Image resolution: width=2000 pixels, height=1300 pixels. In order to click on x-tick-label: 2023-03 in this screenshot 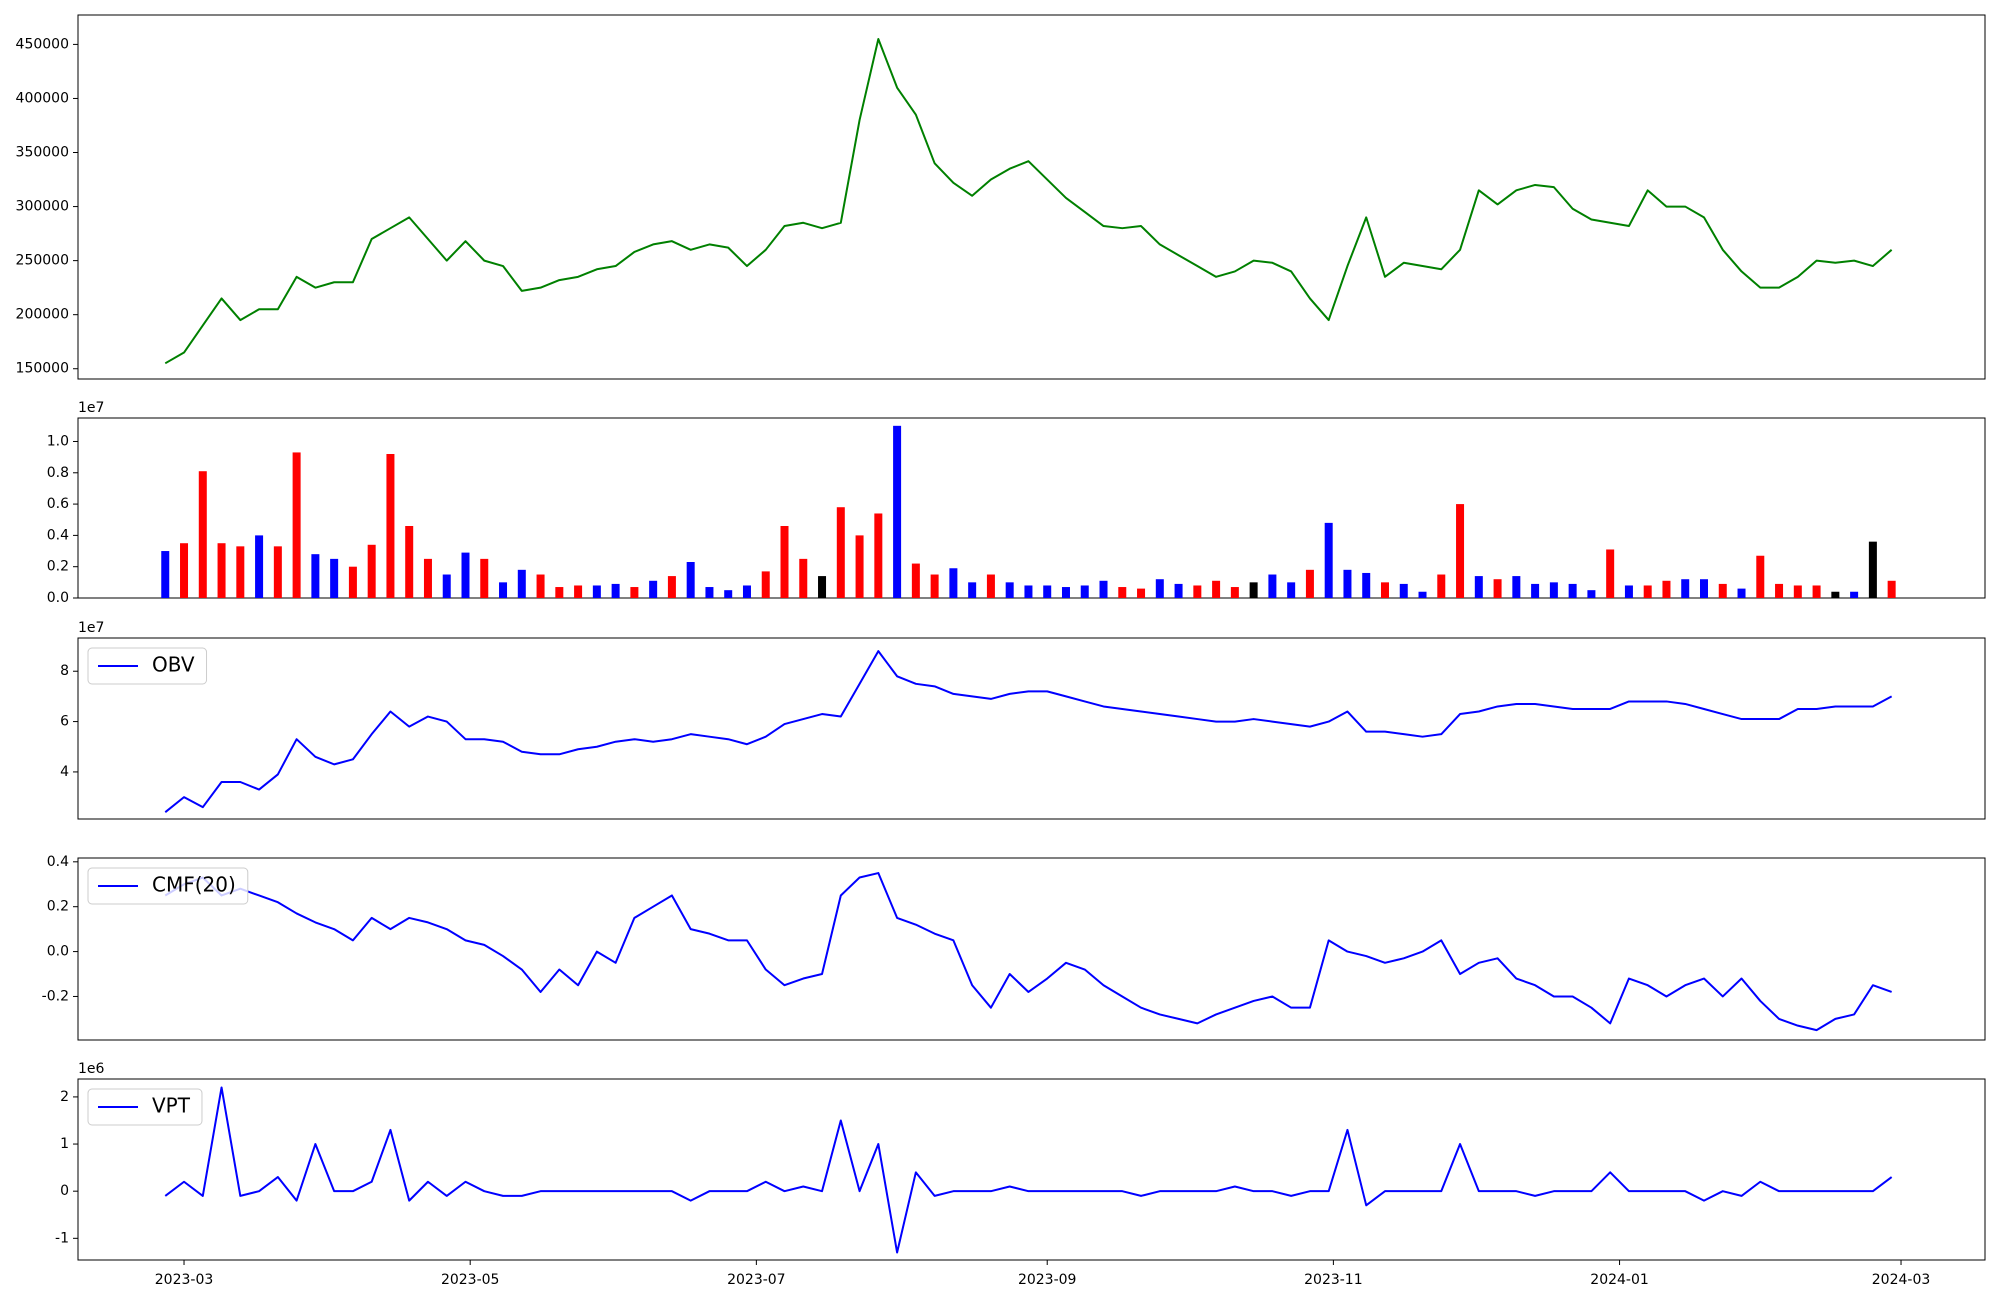, I will do `click(184, 1280)`.